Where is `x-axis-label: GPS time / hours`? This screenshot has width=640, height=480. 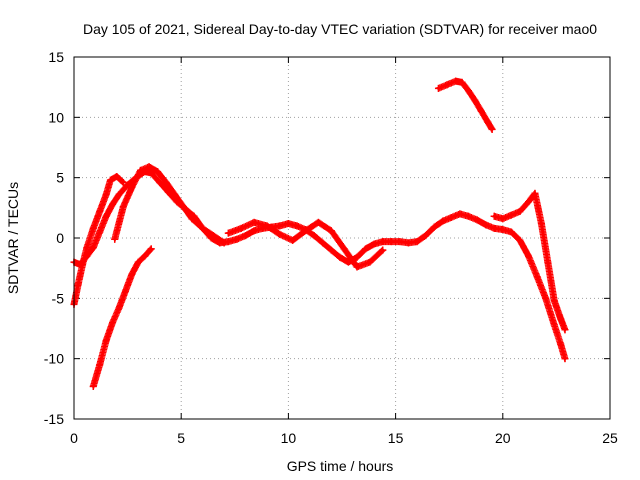 x-axis-label: GPS time / hours is located at coordinates (340, 466).